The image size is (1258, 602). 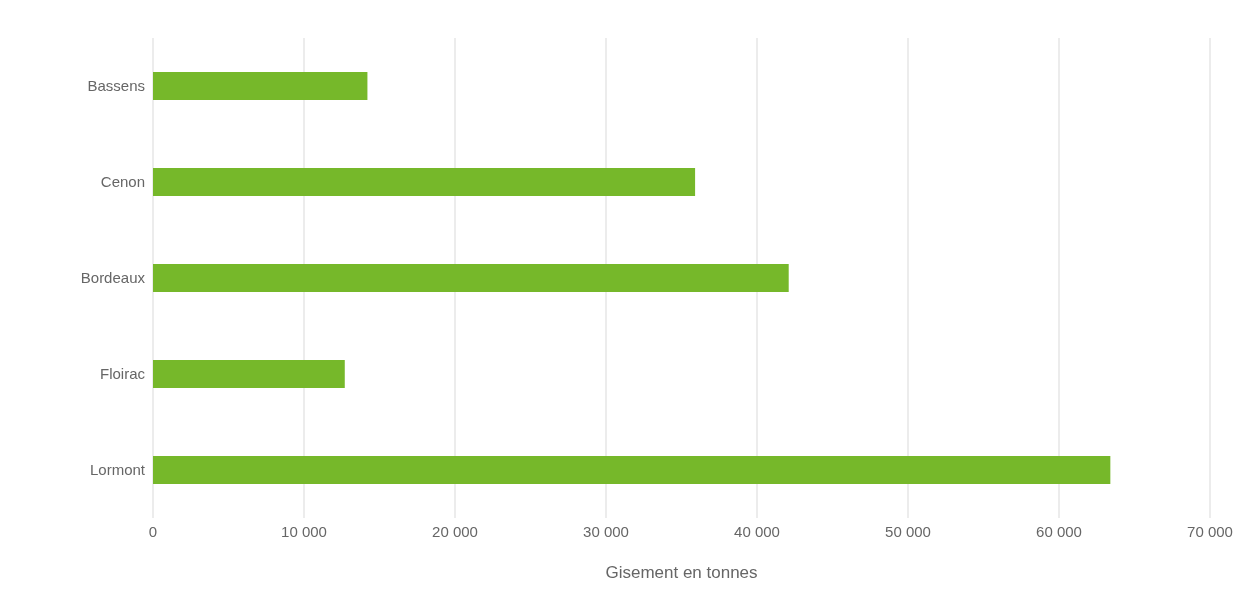 I want to click on x-tick-label: 10 000, so click(x=304, y=531).